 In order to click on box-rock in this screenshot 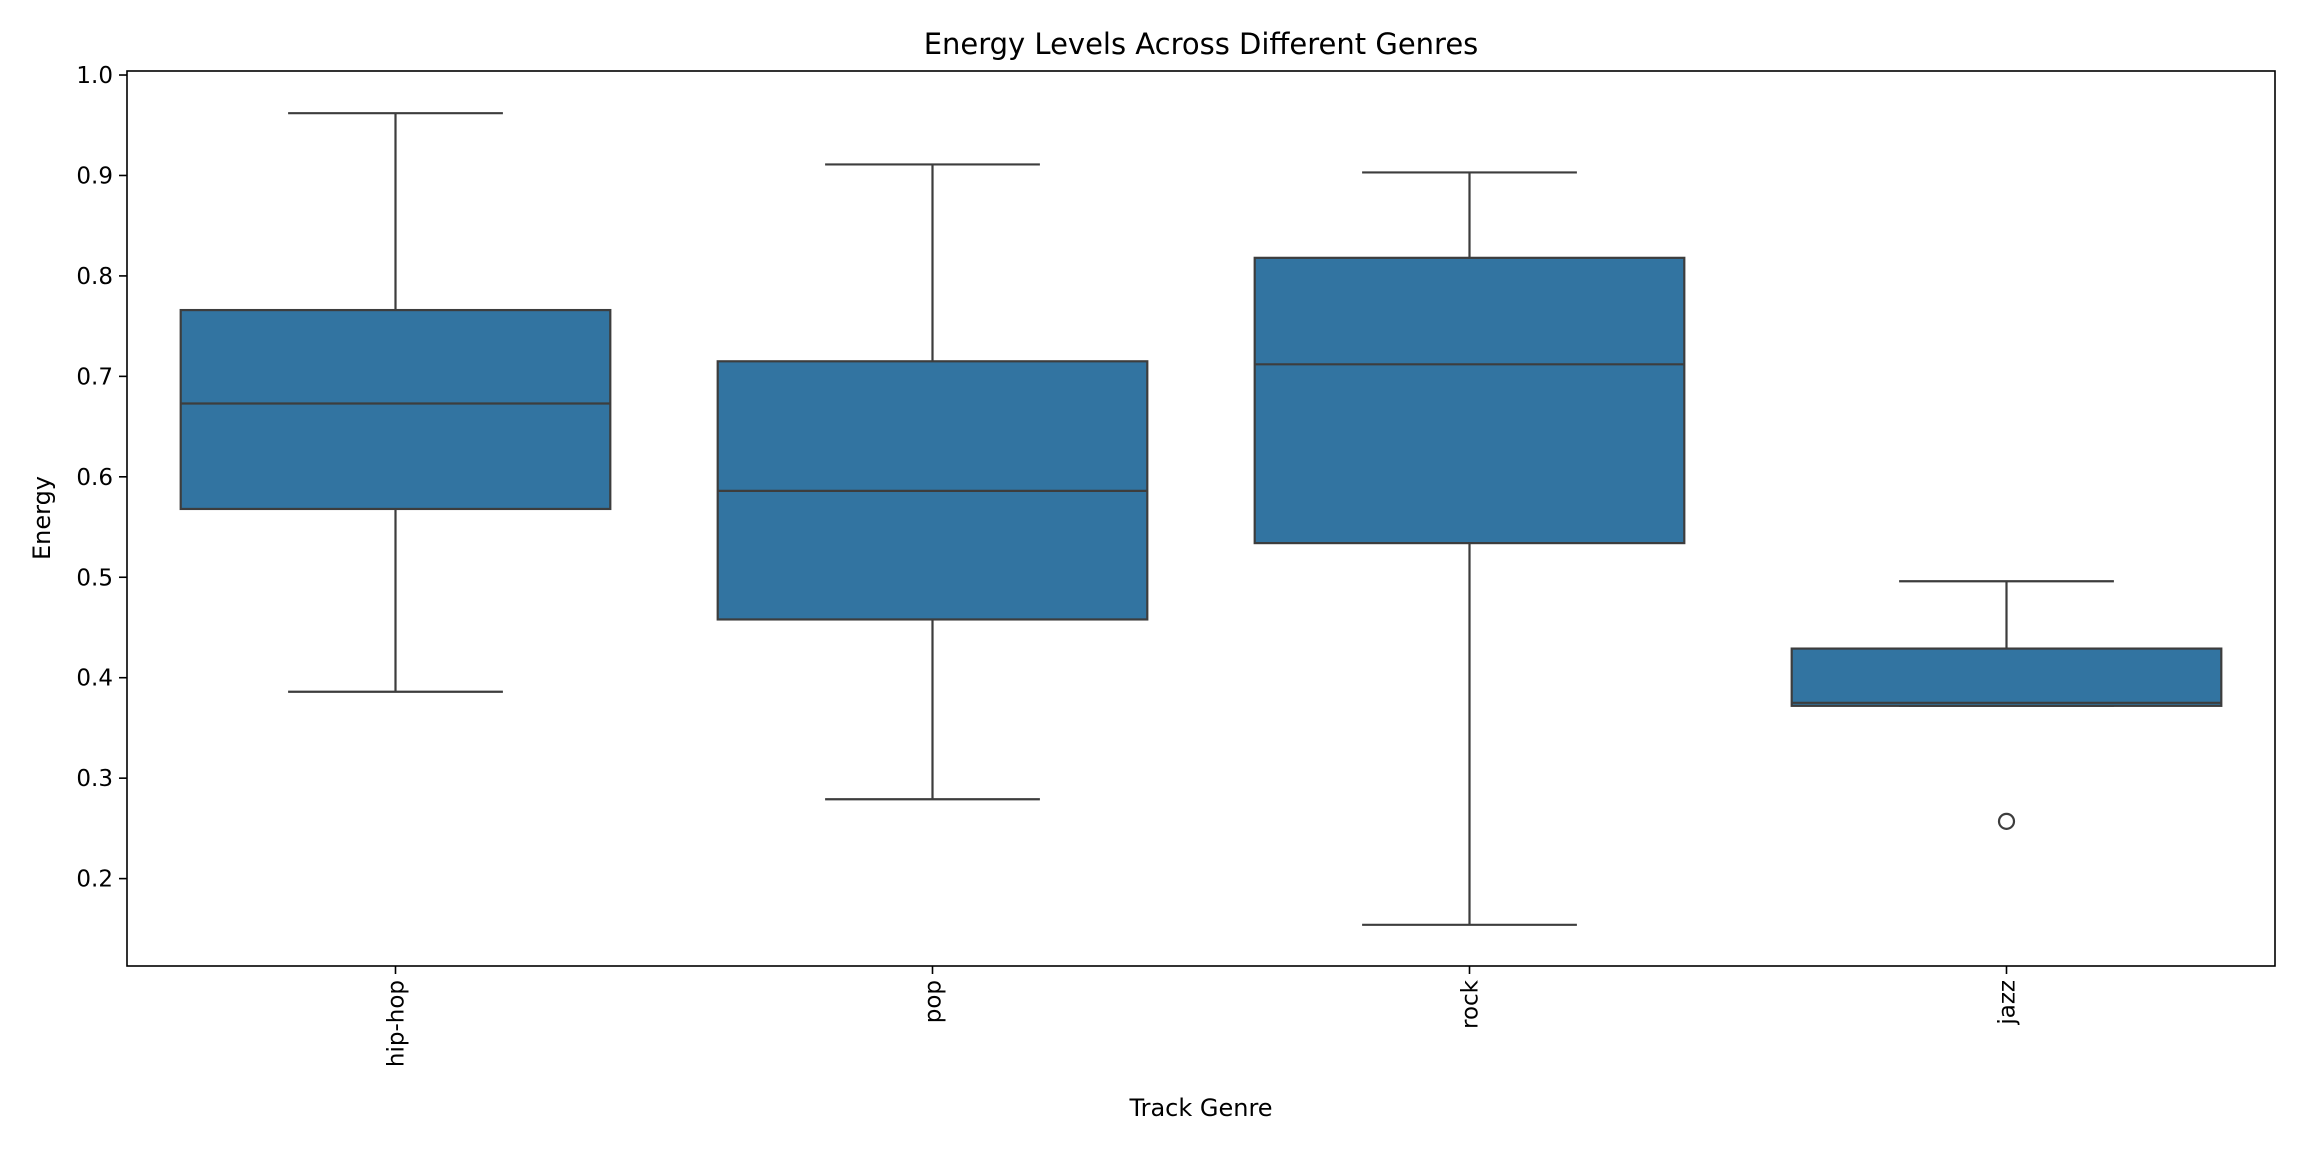, I will do `click(1469, 548)`.